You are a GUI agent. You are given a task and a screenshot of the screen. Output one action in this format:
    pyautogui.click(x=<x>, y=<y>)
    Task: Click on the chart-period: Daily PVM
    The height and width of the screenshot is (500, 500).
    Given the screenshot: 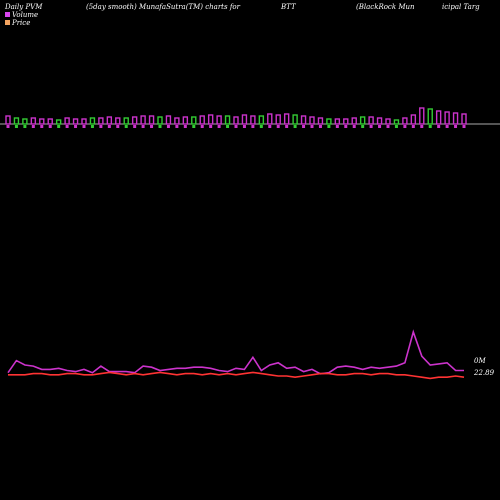 What is the action you would take?
    pyautogui.click(x=24, y=7)
    